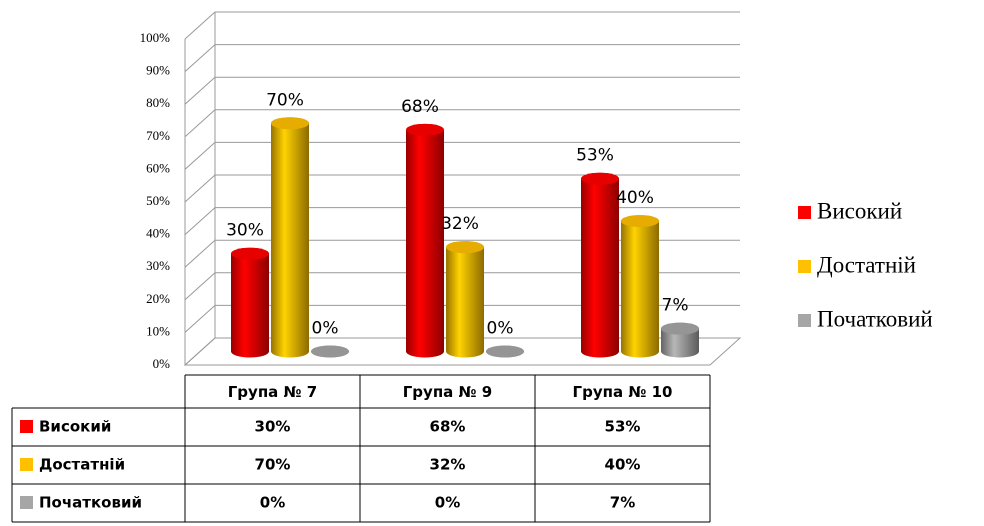 The width and height of the screenshot is (984, 526). Describe the element at coordinates (158, 70) in the screenshot. I see `y-tick-label: 90%` at that location.